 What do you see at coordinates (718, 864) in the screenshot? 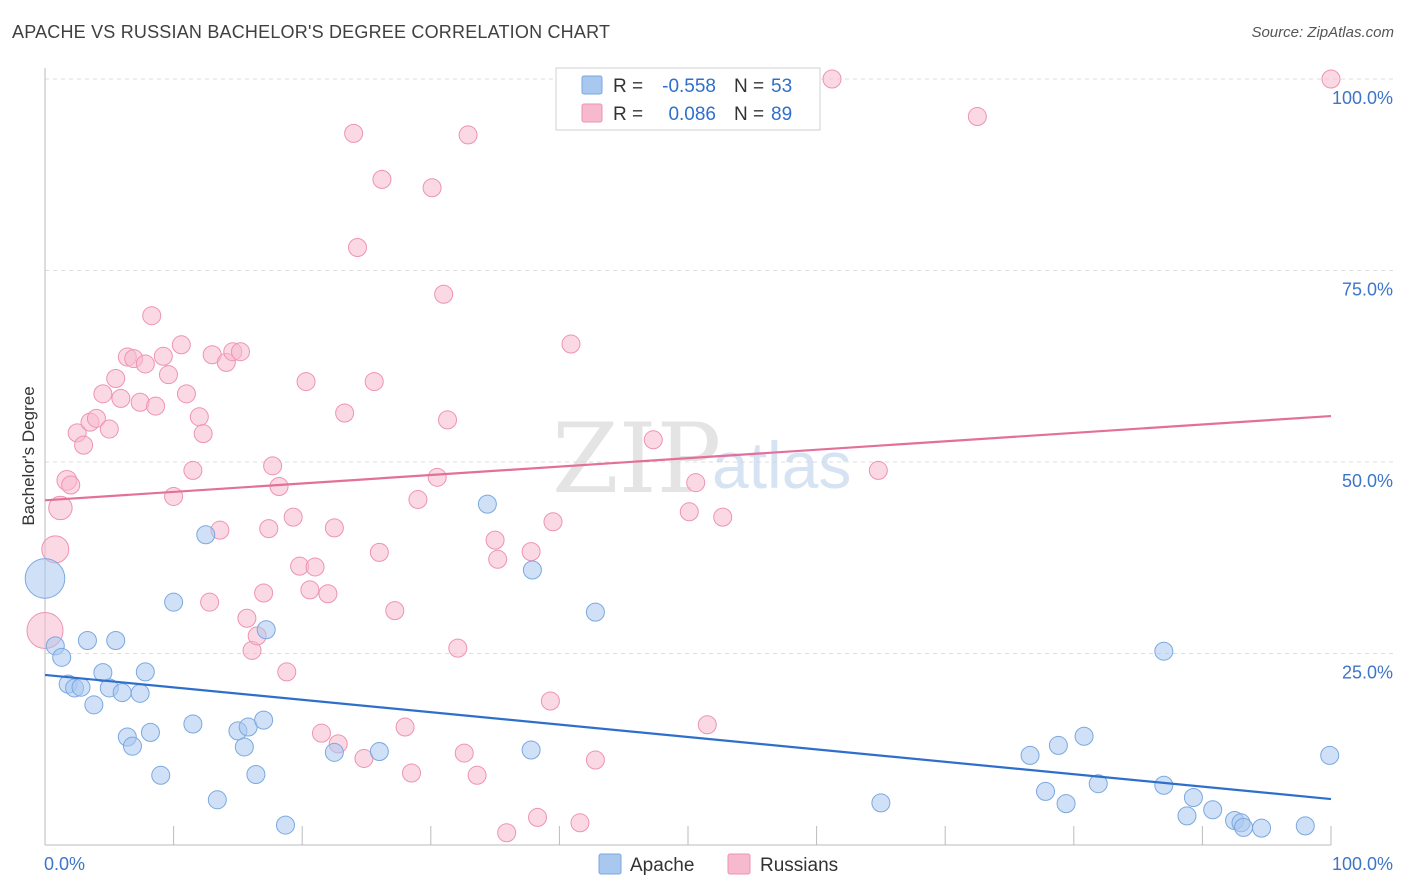
I see `series-legend: Apache Russians` at bounding box center [718, 864].